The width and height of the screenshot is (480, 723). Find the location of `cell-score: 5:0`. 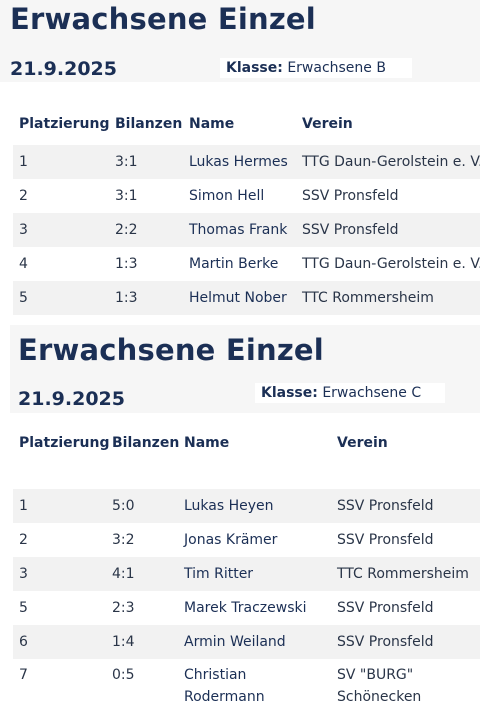

cell-score: 5:0 is located at coordinates (123, 506).